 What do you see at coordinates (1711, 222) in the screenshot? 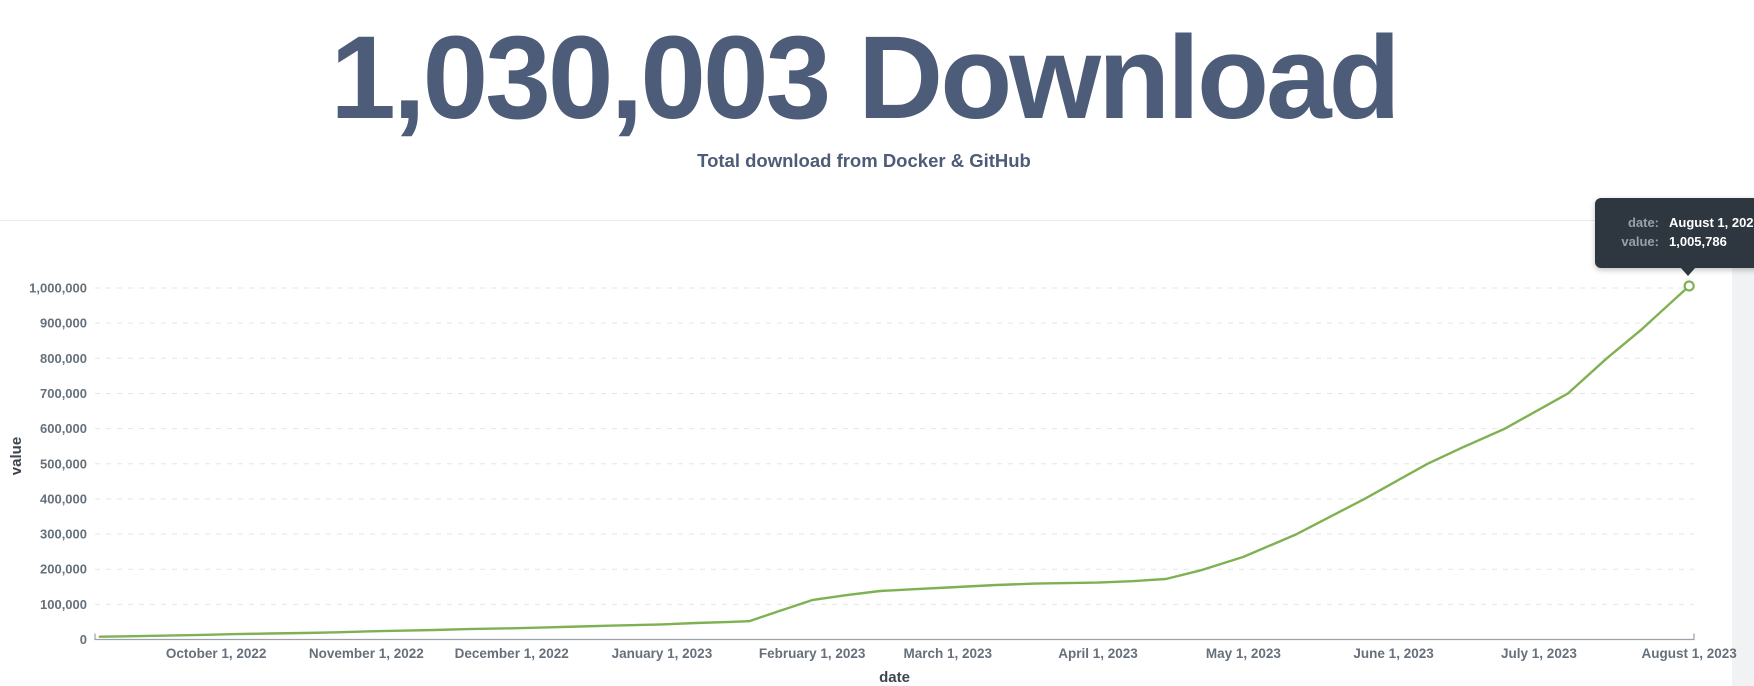
I see `tooltip-date-value: August 1, 2023` at bounding box center [1711, 222].